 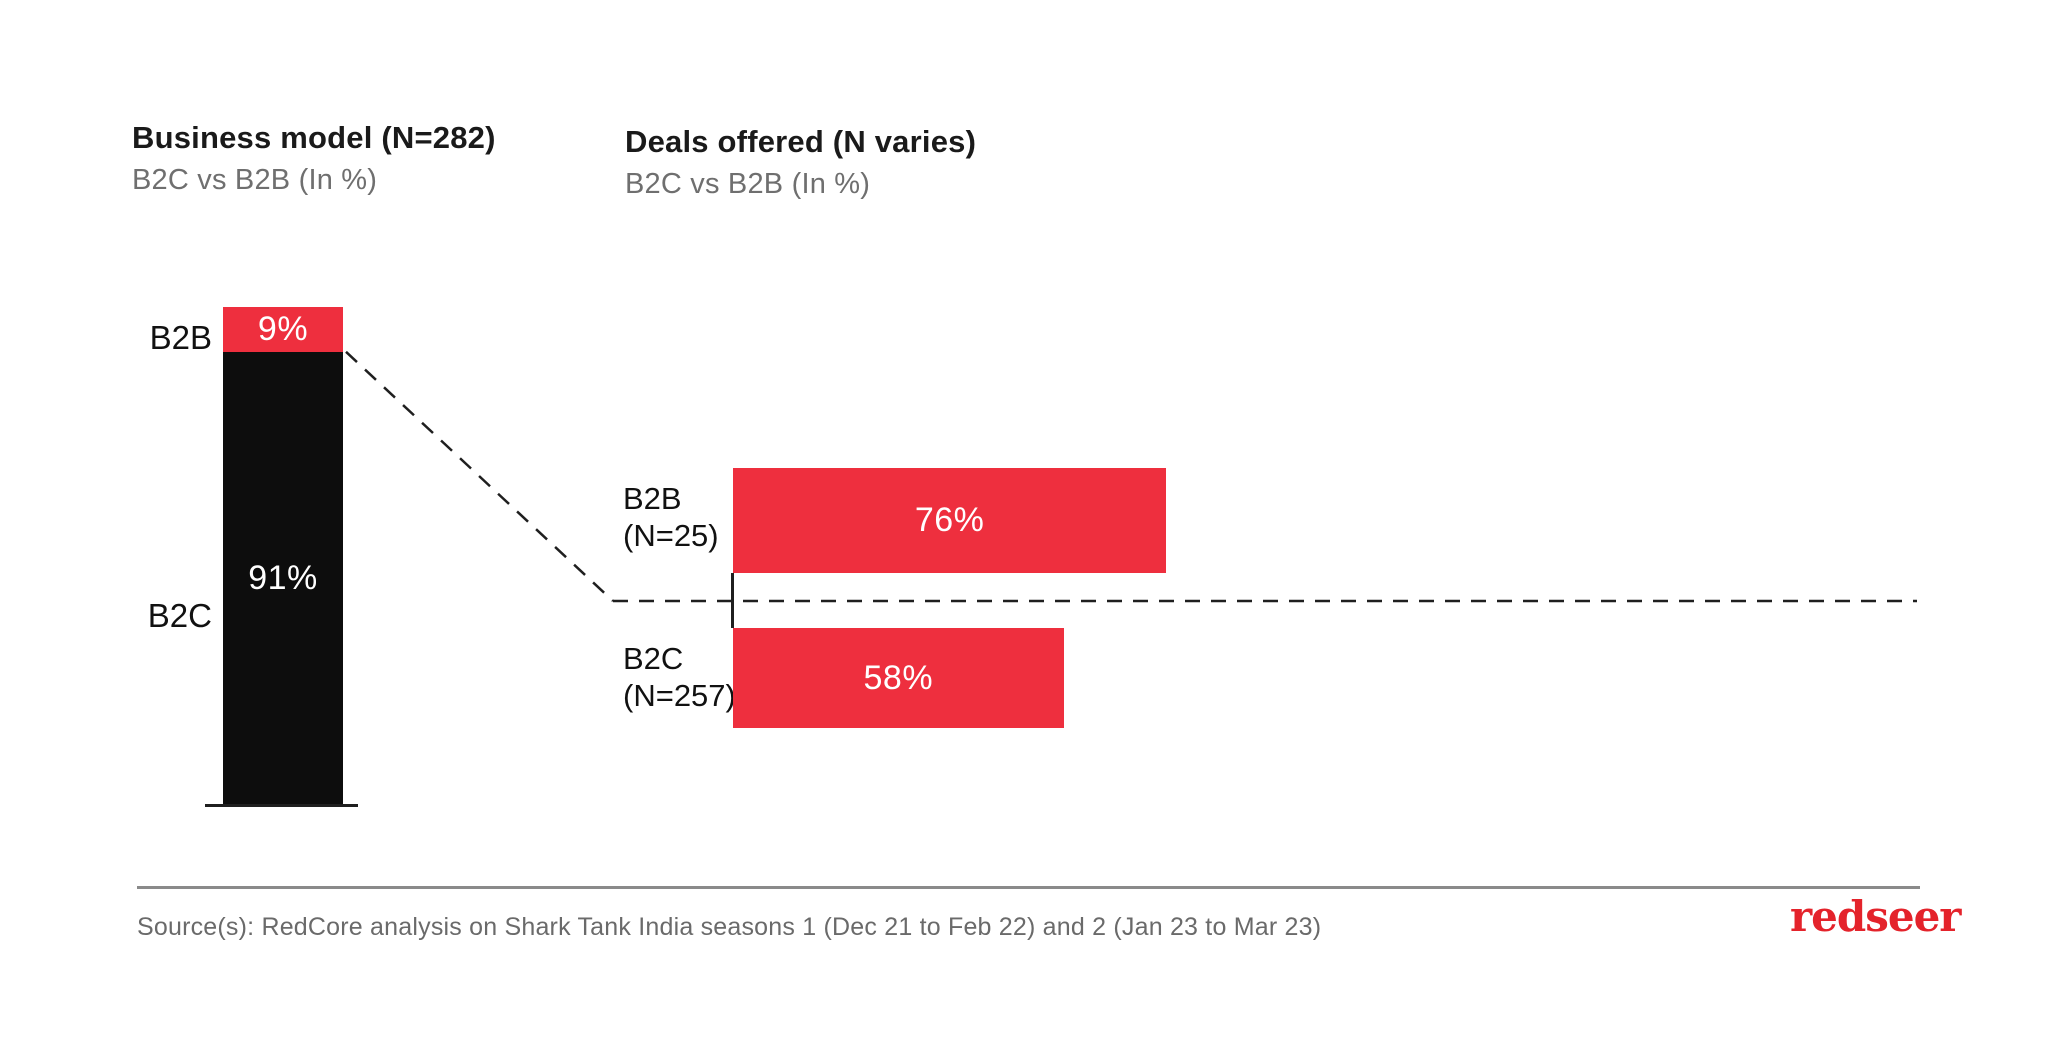 What do you see at coordinates (314, 158) in the screenshot?
I see `left-chart-header: Business model (N=282) B2C vs B2B (In %)` at bounding box center [314, 158].